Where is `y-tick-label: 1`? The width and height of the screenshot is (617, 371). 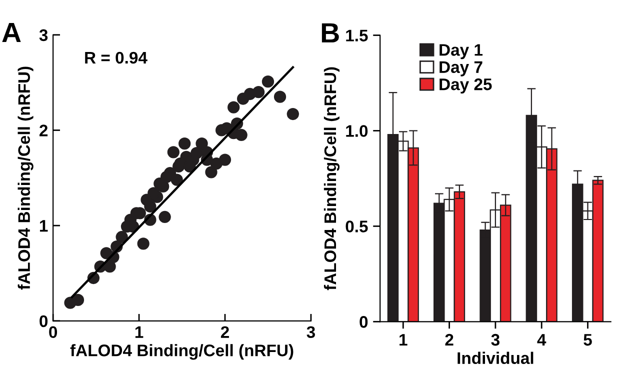 y-tick-label: 1 is located at coordinates (44, 226).